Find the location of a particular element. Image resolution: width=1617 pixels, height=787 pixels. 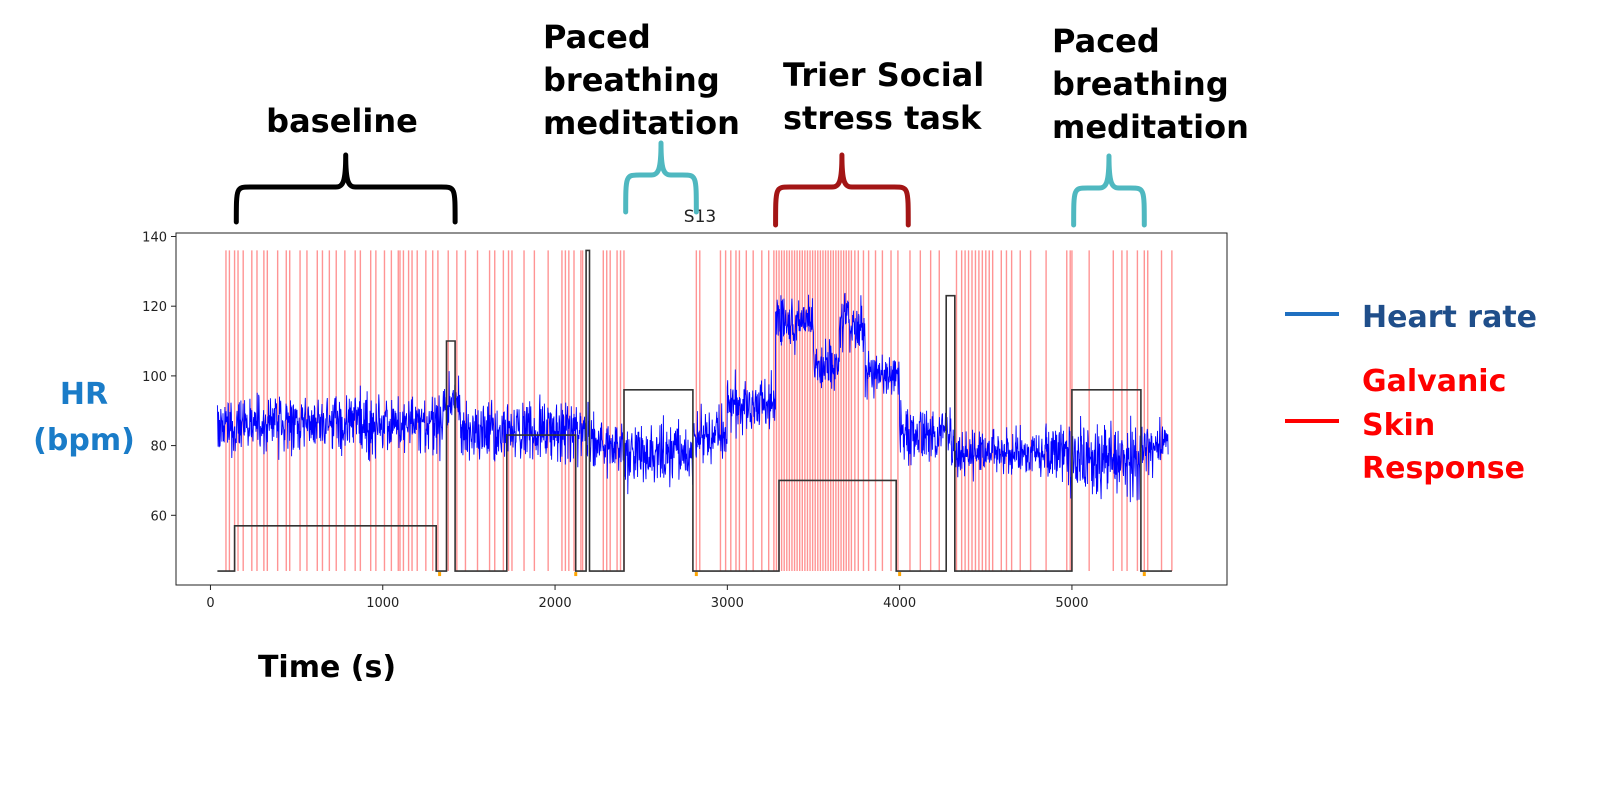

x-axis-label: Time (s) is located at coordinates (327, 667).